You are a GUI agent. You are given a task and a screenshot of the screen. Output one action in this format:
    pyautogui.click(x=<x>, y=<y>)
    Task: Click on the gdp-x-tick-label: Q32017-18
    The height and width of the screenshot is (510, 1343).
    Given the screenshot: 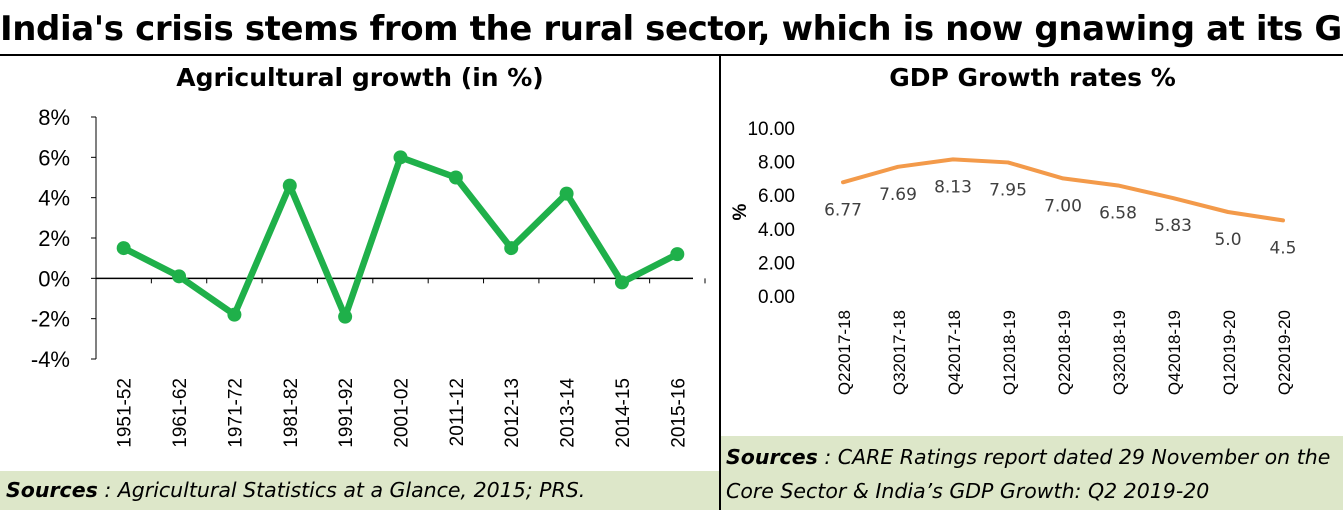 What is the action you would take?
    pyautogui.click(x=899, y=352)
    